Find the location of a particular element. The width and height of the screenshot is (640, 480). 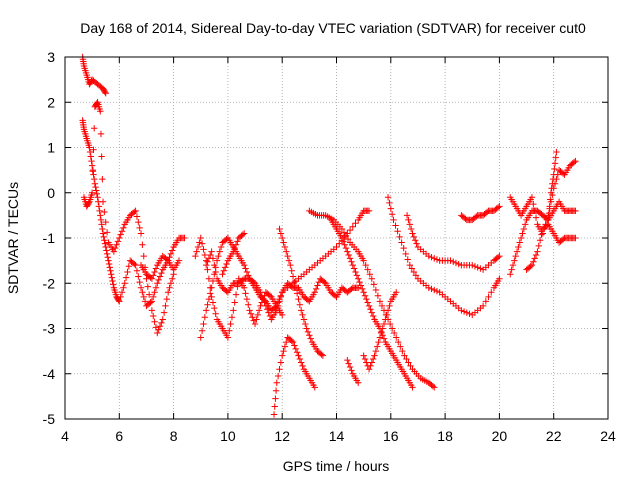

y-tick-label: -1 is located at coordinates (49, 238).